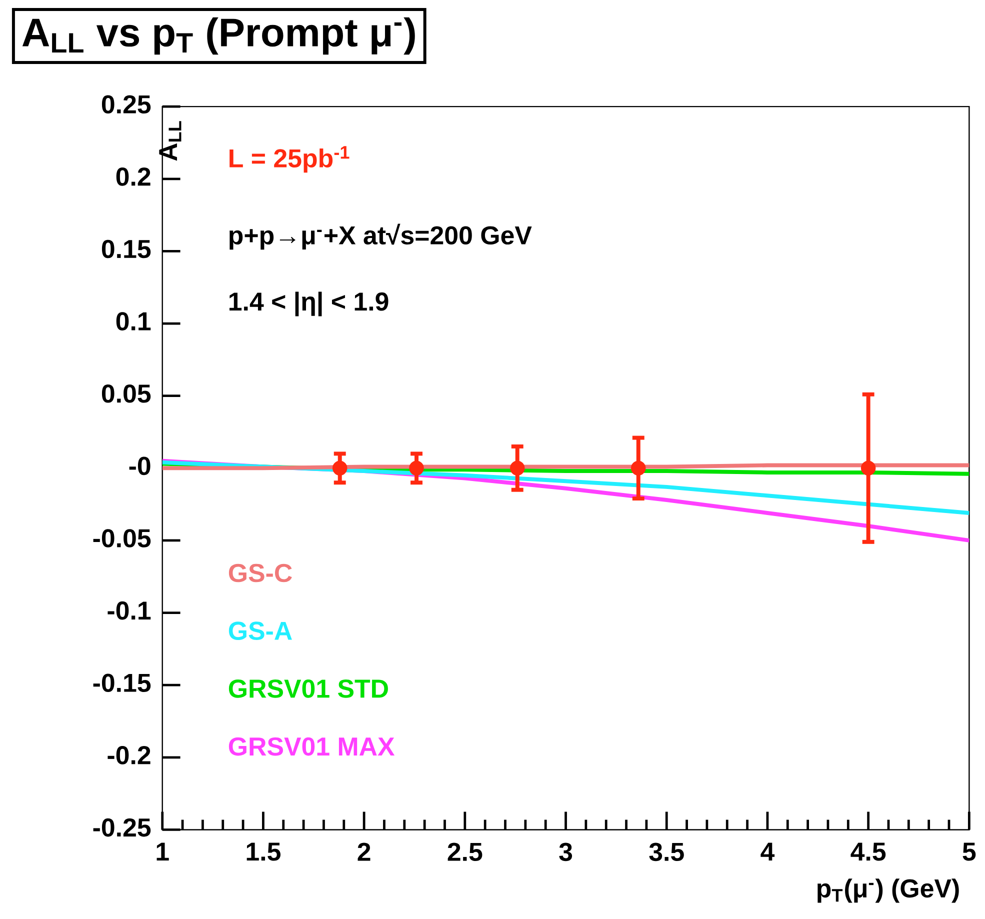 The image size is (985, 919). Describe the element at coordinates (290, 159) in the screenshot. I see `annotation: L = 25pb$^{-1}$` at that location.